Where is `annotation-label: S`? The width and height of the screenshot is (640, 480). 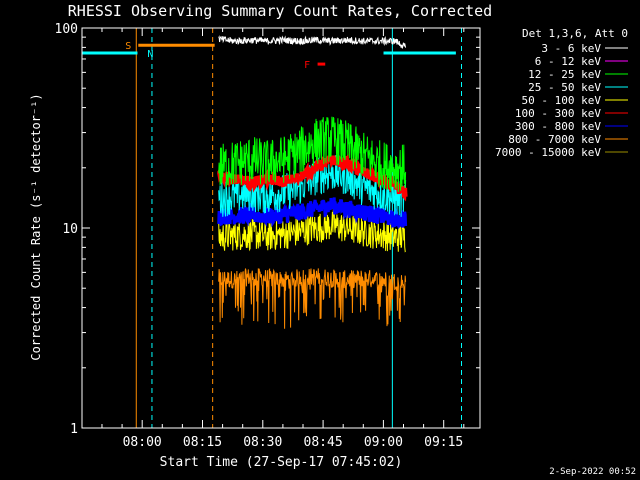 annotation-label: S is located at coordinates (128, 46).